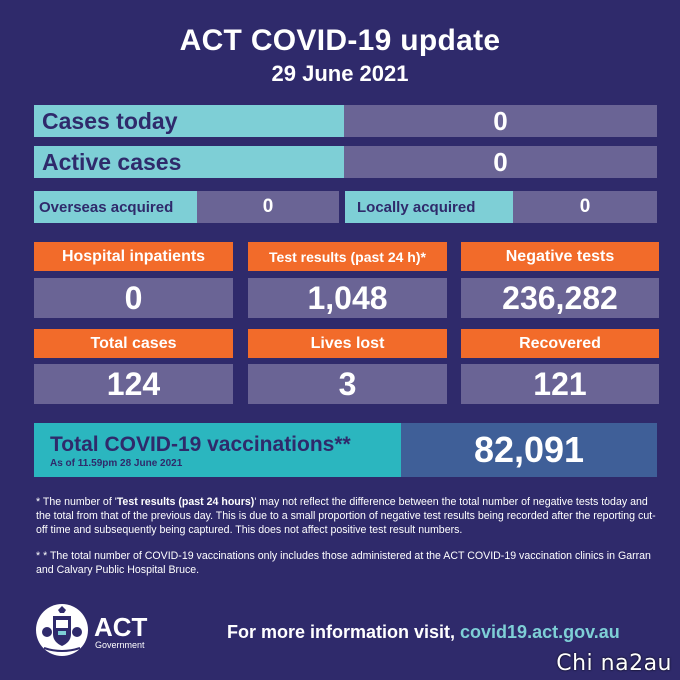 The image size is (680, 680). I want to click on act-logo-government: Government, so click(120, 645).